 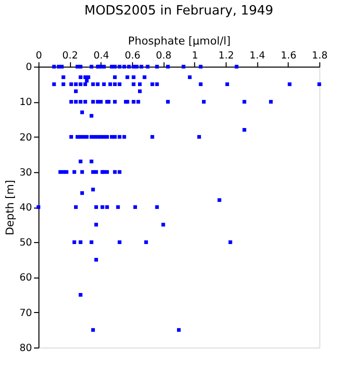 What do you see at coordinates (29, 68) in the screenshot?
I see `y-tick-label: 0` at bounding box center [29, 68].